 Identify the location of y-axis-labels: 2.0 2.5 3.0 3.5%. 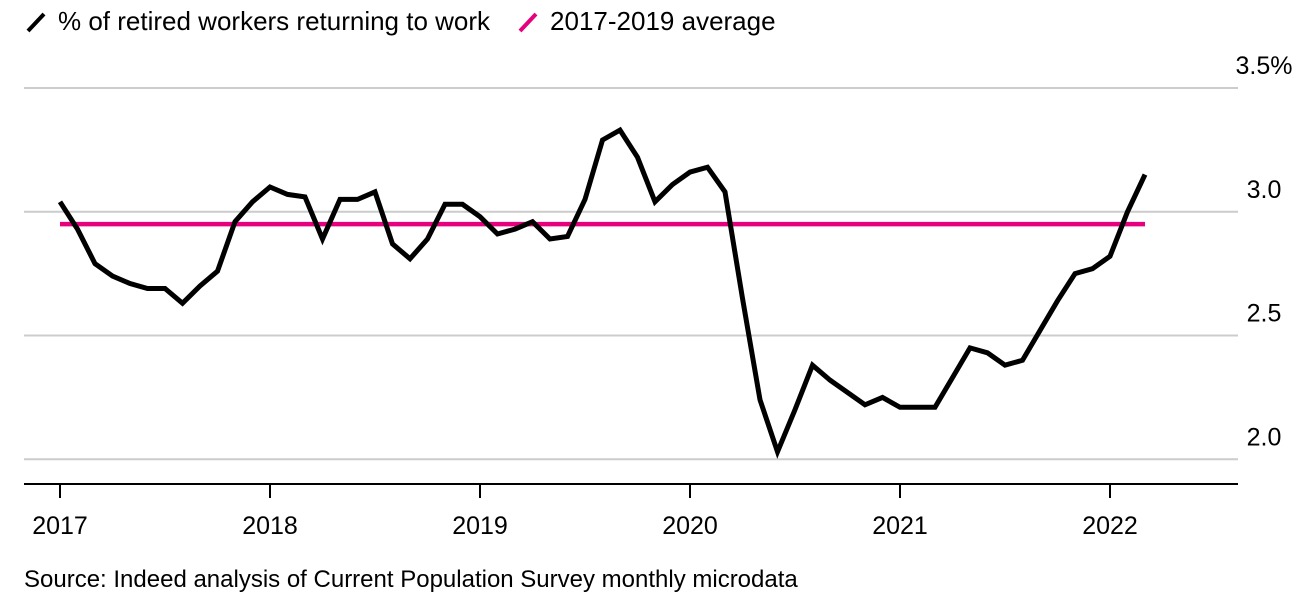
(1264, 251).